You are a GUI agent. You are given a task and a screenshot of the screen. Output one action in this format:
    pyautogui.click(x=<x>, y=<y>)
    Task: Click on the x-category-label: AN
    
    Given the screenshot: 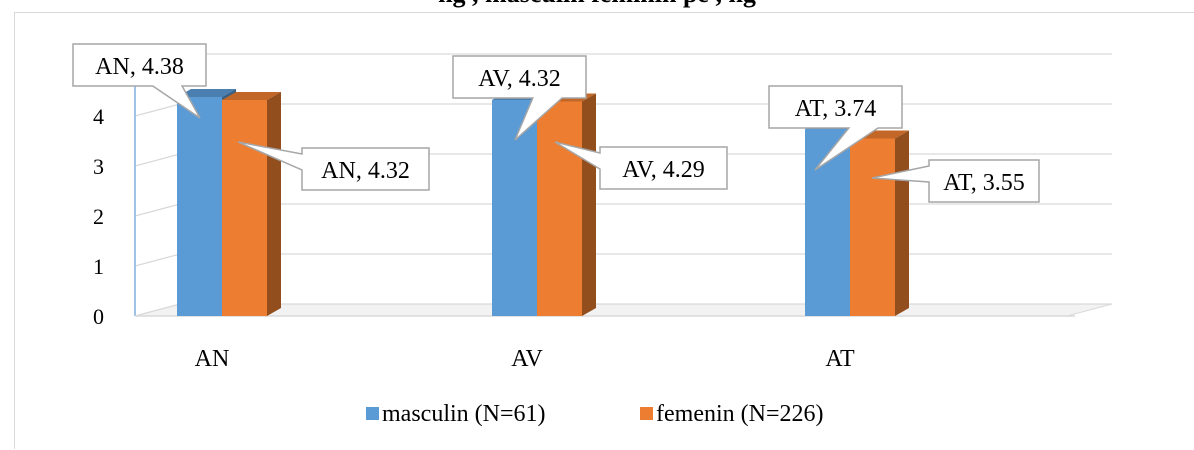 What is the action you would take?
    pyautogui.click(x=212, y=359)
    